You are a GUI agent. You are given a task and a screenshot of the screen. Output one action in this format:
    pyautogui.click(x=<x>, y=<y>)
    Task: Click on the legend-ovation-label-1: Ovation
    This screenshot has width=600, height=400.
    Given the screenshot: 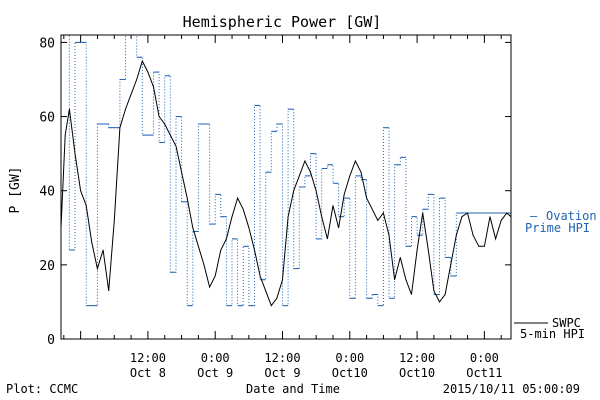 What is the action you would take?
    pyautogui.click(x=571, y=216)
    